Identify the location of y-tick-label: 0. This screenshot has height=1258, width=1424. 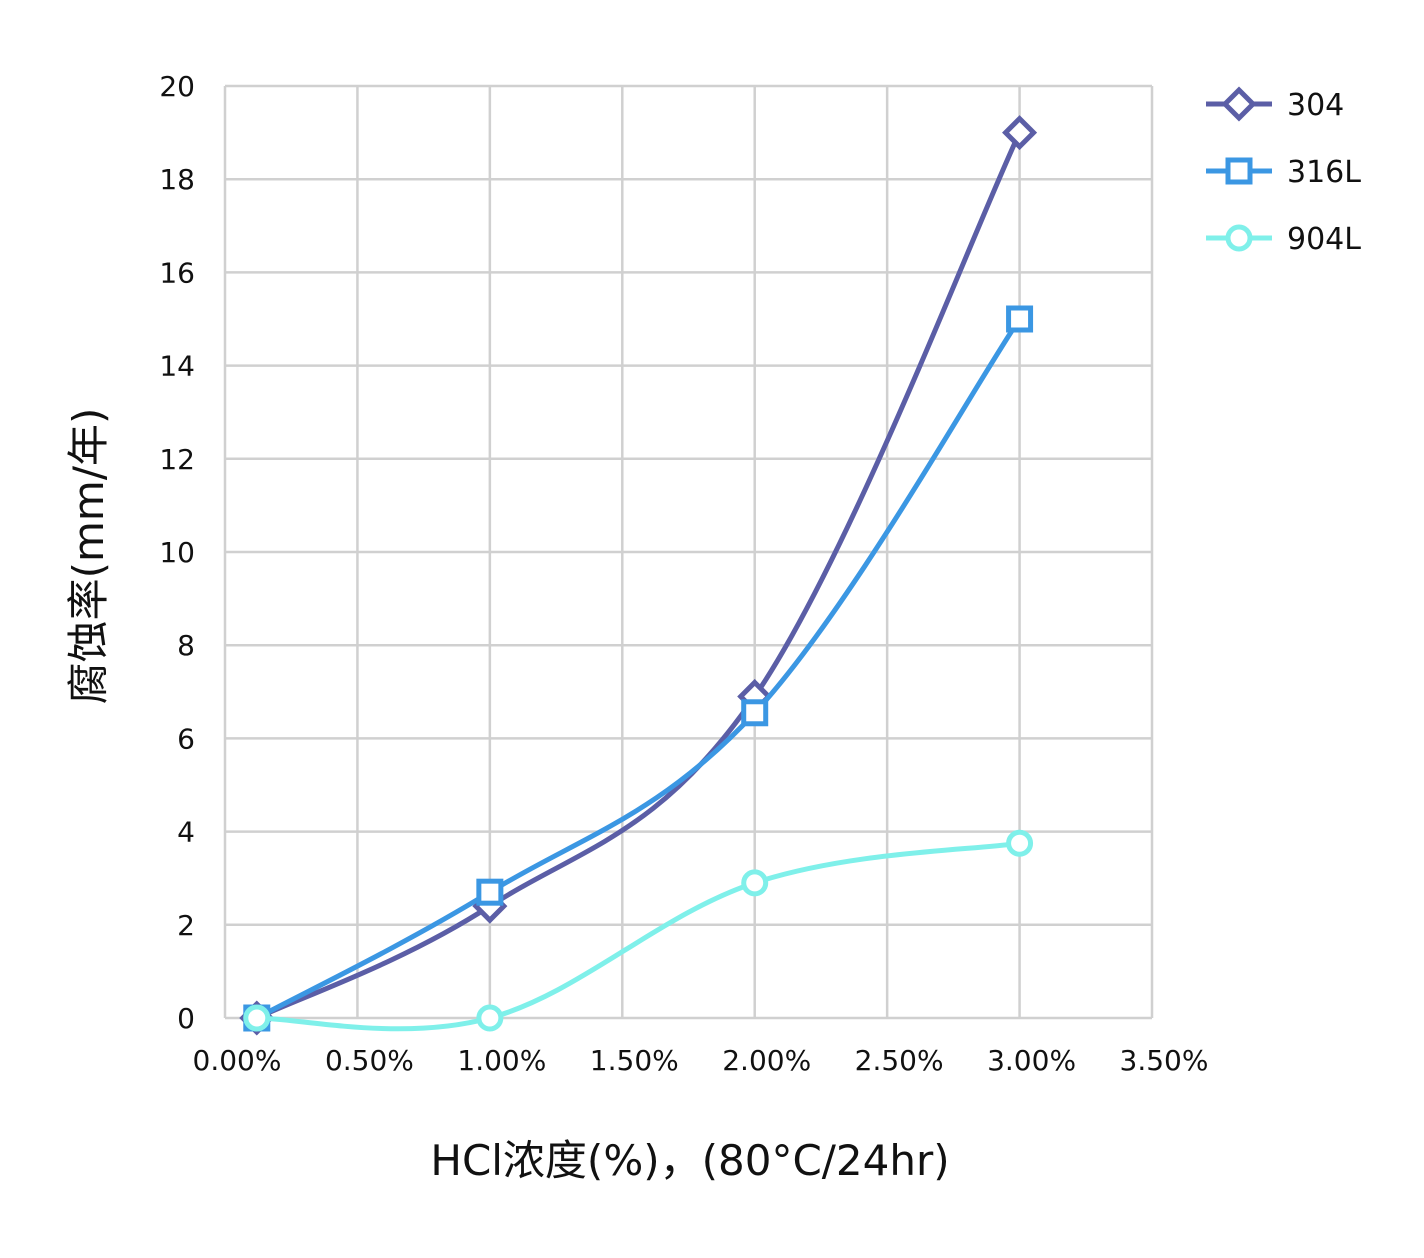
(186, 1018).